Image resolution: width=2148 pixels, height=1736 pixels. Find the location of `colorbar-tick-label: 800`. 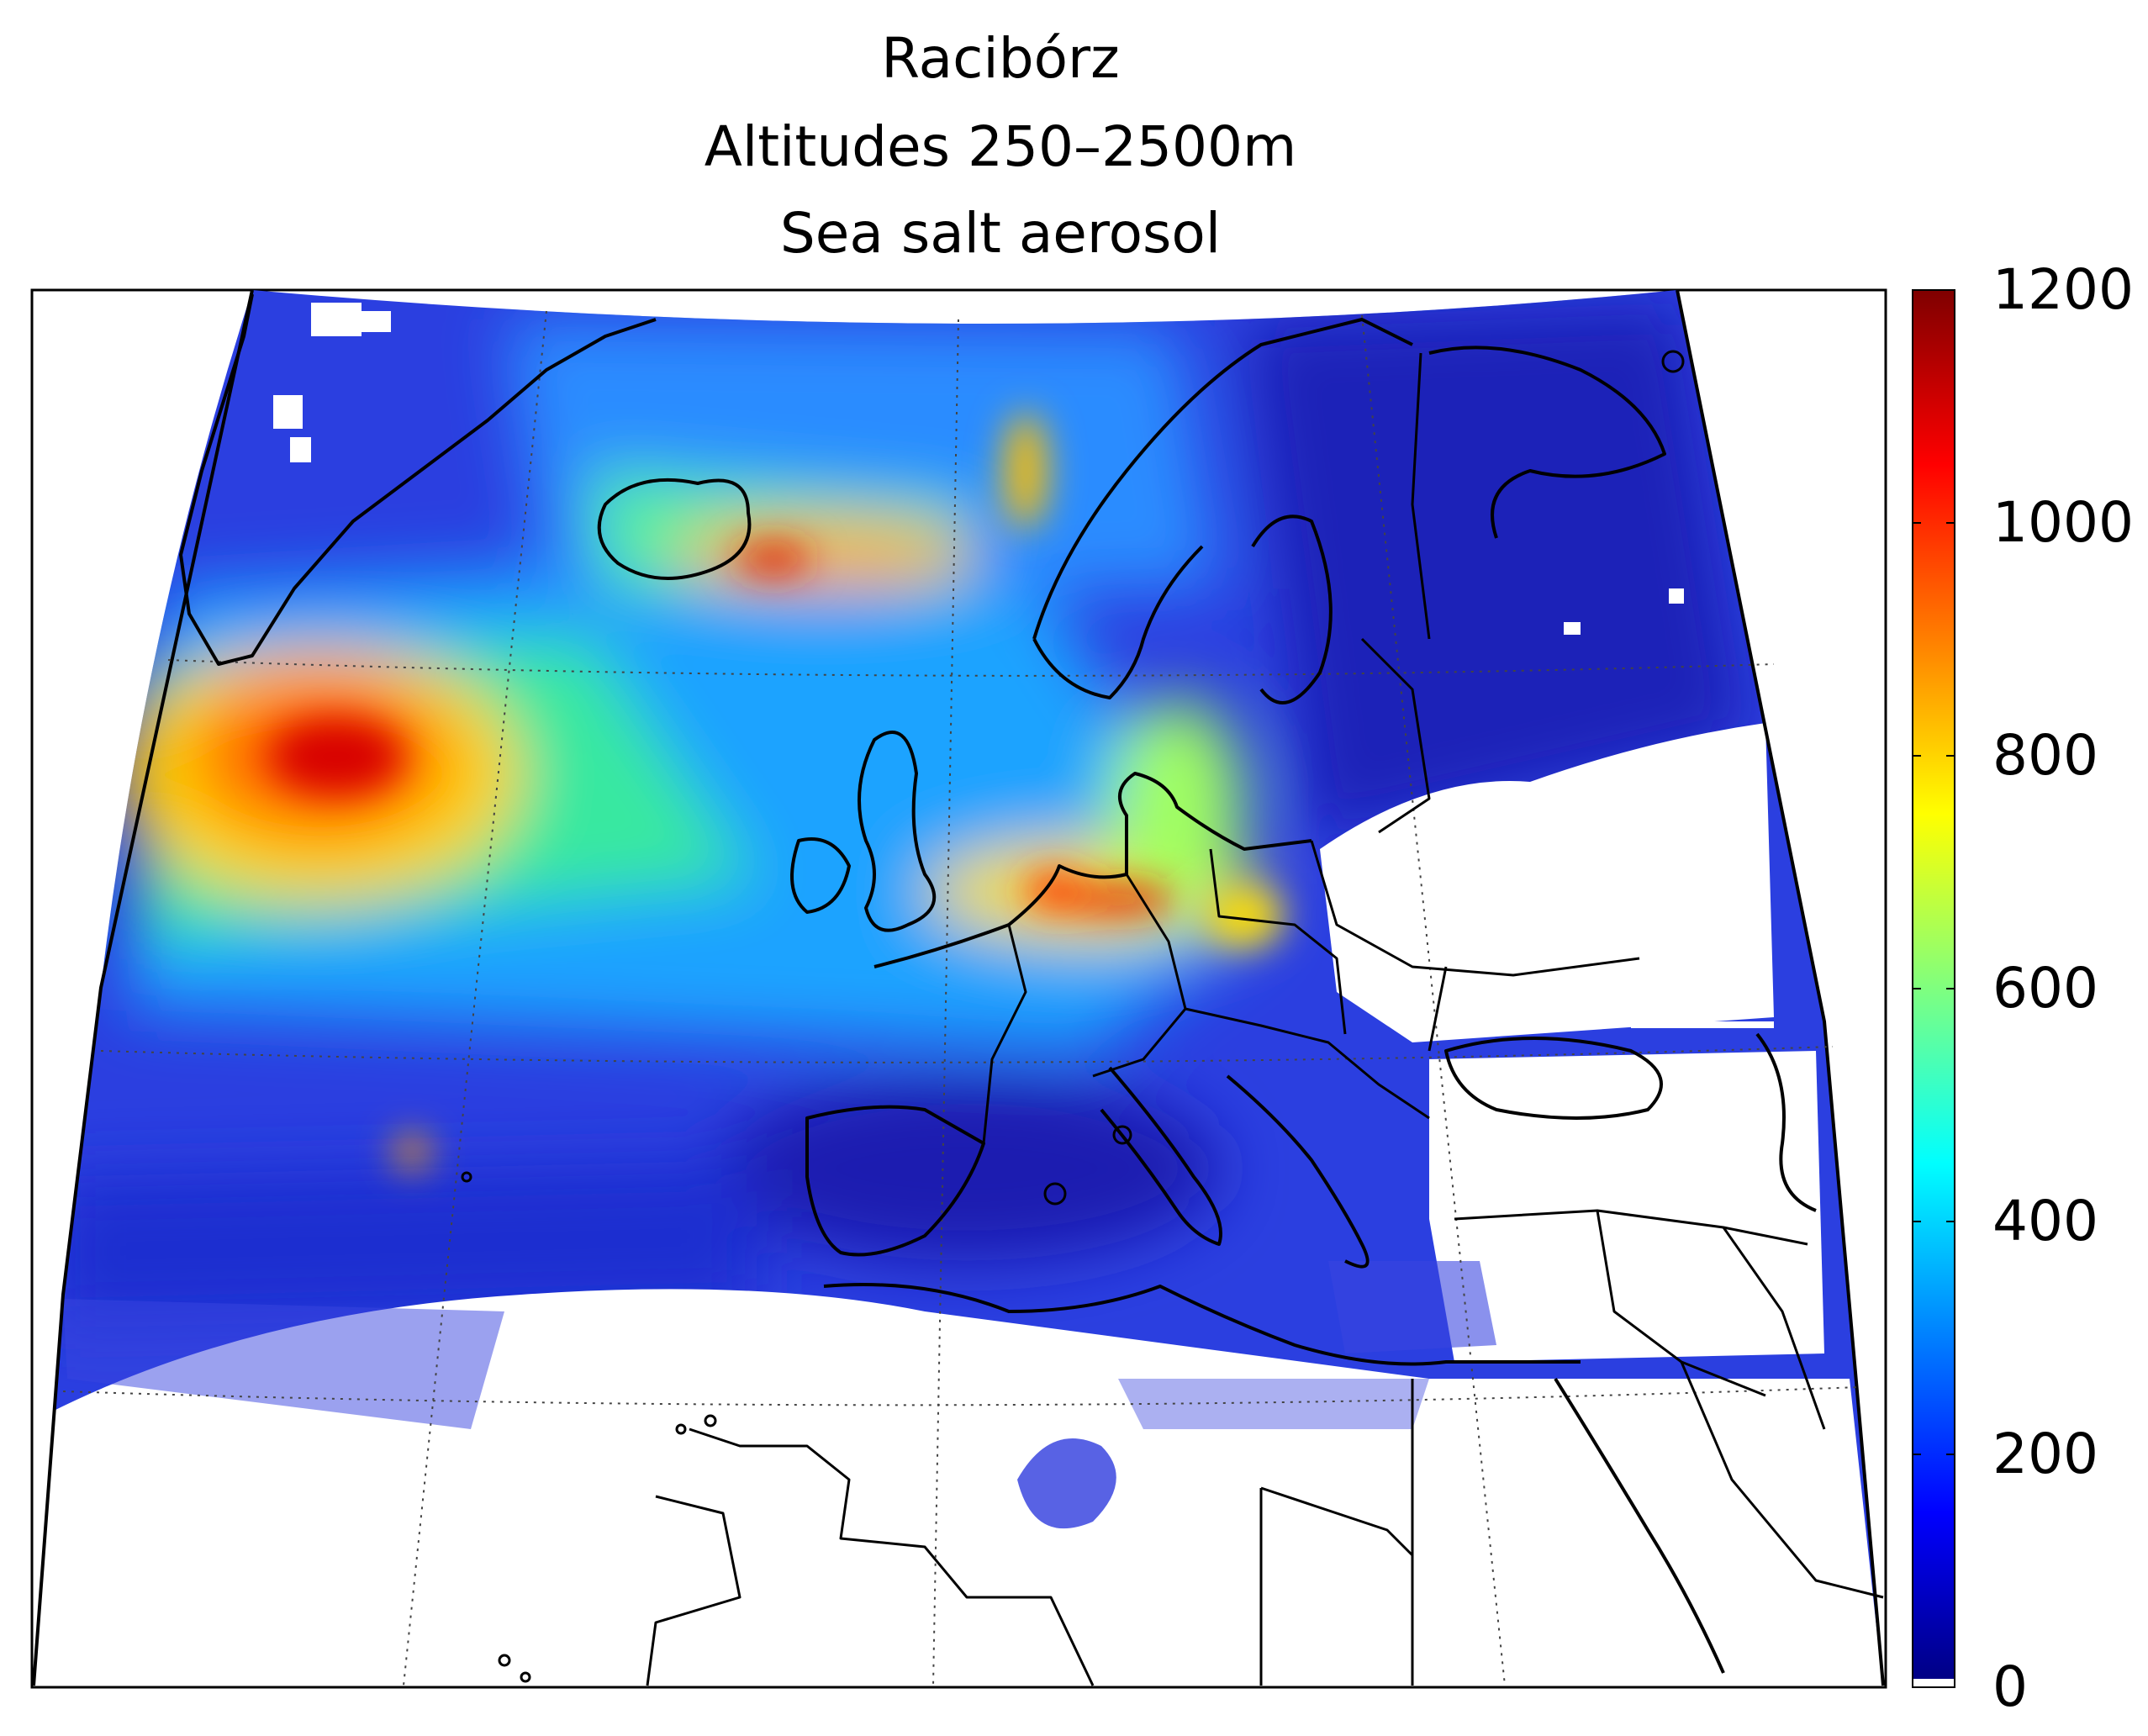

colorbar-tick-label: 800 is located at coordinates (2045, 755).